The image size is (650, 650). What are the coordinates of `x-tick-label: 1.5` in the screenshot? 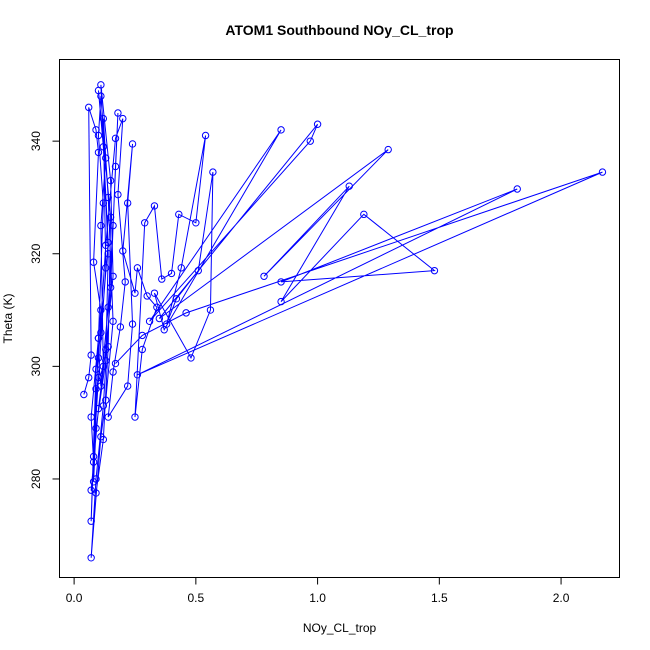 It's located at (439, 598).